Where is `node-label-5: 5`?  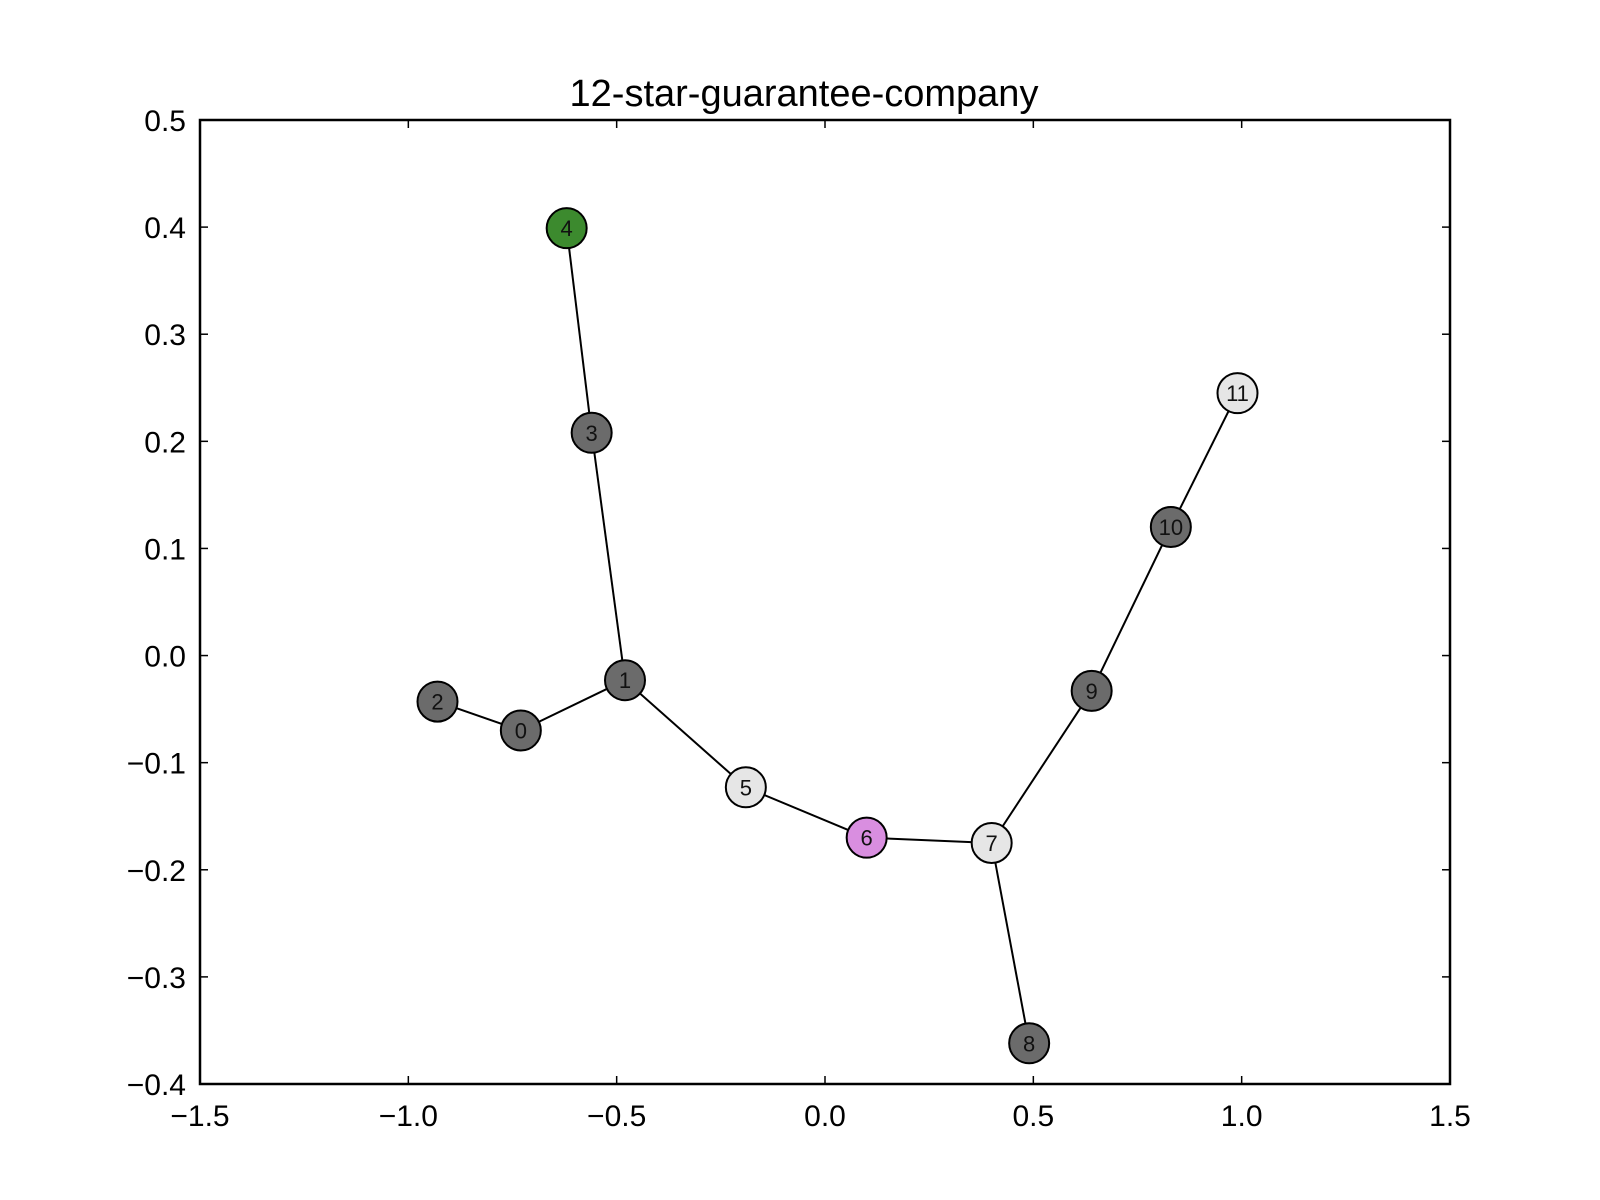
node-label-5: 5 is located at coordinates (746, 787).